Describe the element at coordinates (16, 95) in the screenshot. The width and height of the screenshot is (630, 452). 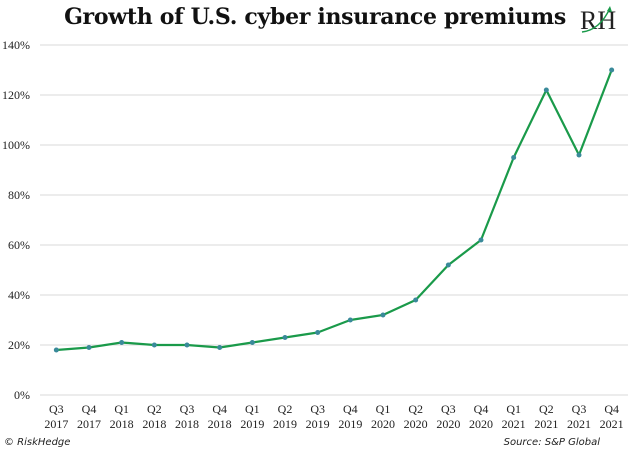
I see `y-tick-label: 120%` at that location.